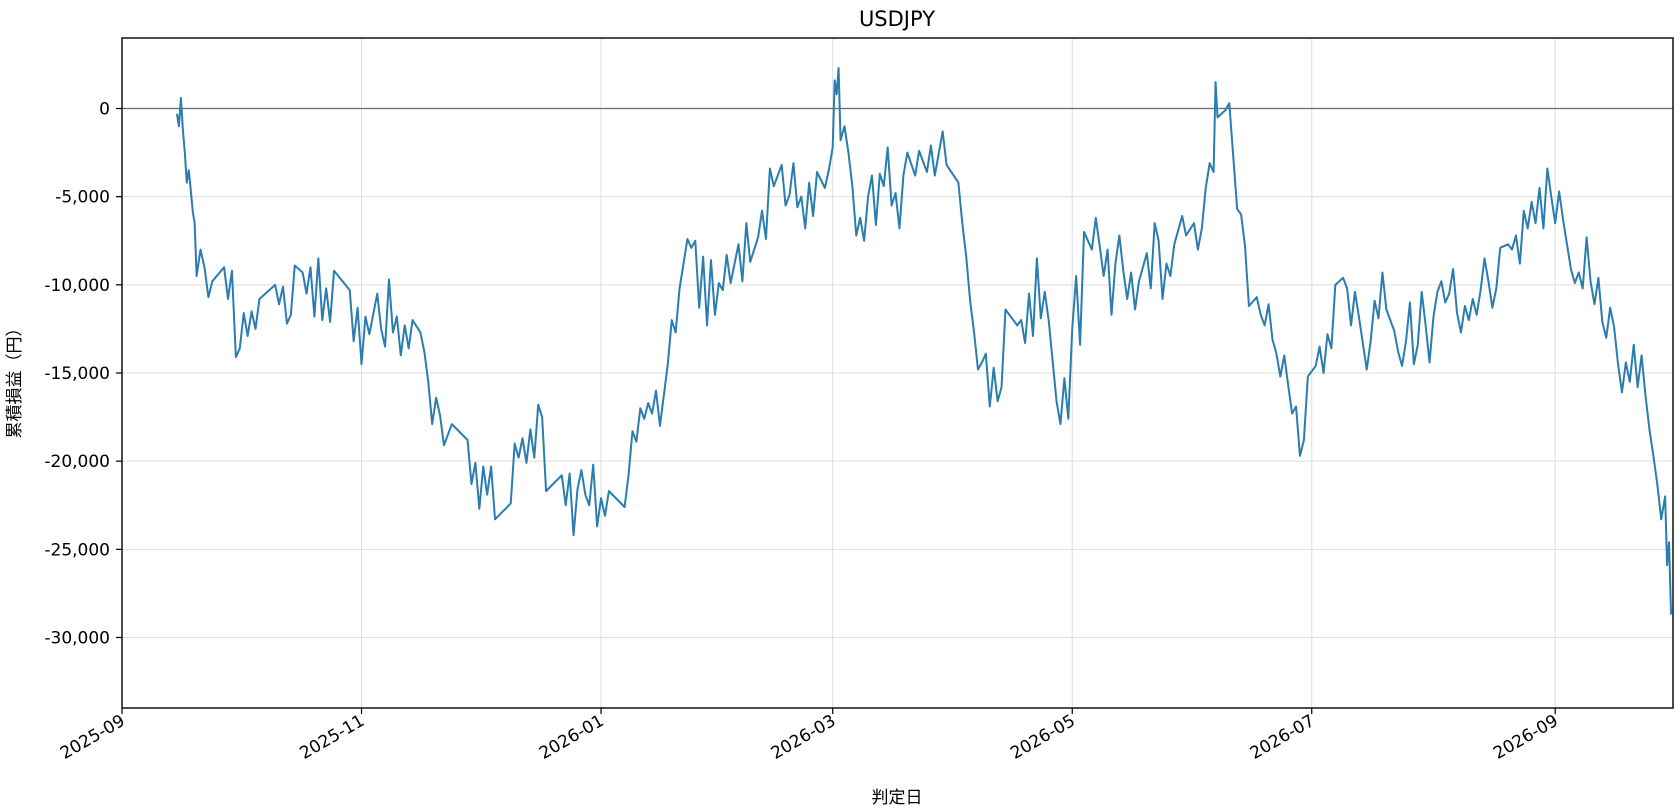 The width and height of the screenshot is (1680, 812). What do you see at coordinates (77, 550) in the screenshot?
I see `y-tick-label: -25,000` at bounding box center [77, 550].